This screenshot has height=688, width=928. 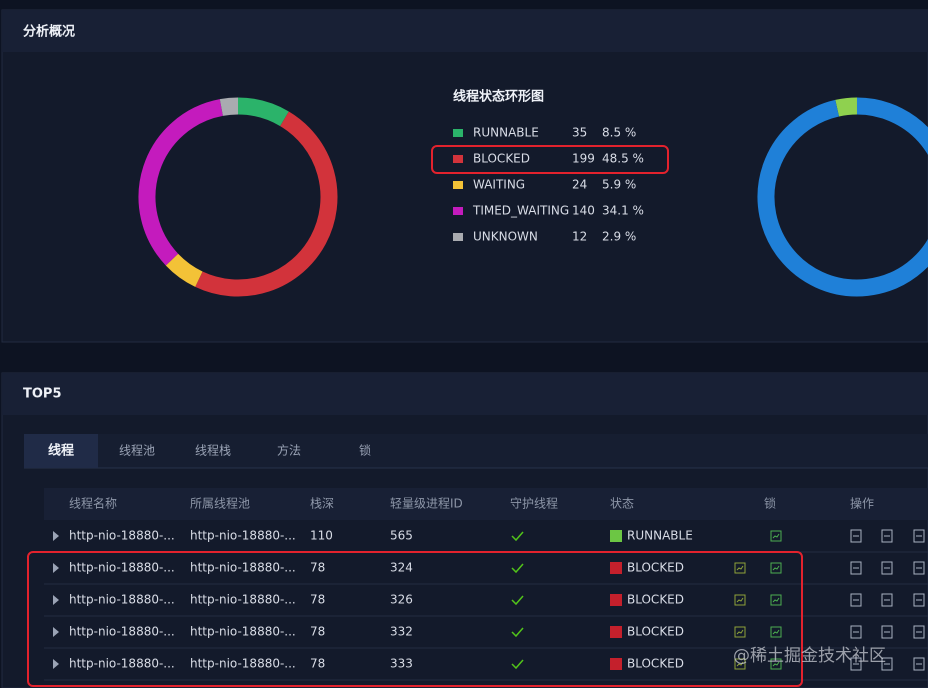 What do you see at coordinates (623, 159) in the screenshot?
I see `legend-percent: 48.5 %` at bounding box center [623, 159].